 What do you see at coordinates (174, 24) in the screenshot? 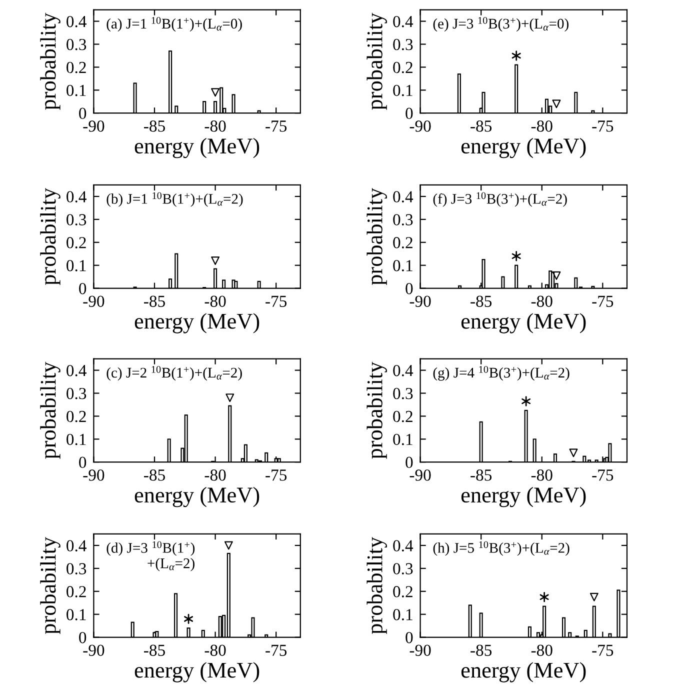
I see `chart-title: (a) J=1 $^{10}$B(1$^{+}$)+(L$_{α}$=0)` at bounding box center [174, 24].